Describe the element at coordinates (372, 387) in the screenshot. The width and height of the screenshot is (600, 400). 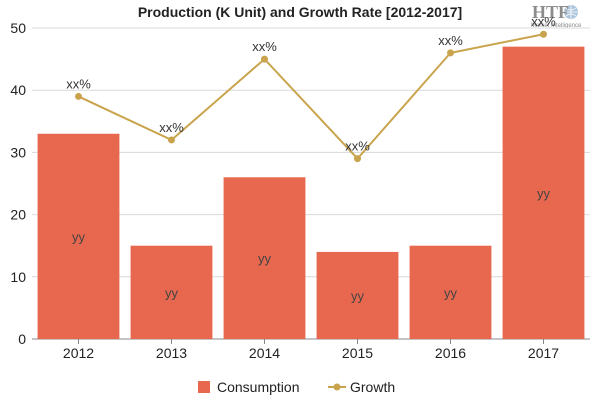
I see `legend-label-growth: Growth` at that location.